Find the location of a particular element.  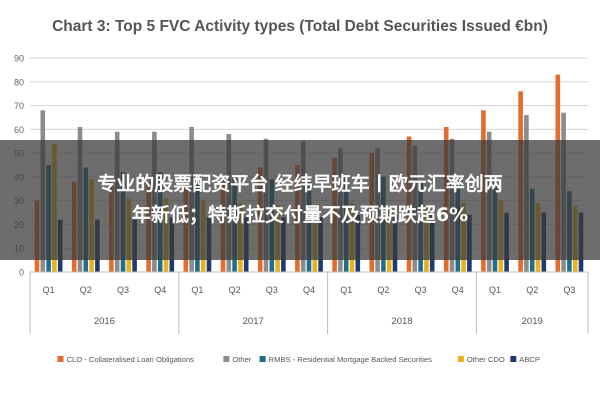

legend-item: Other is located at coordinates (237, 359).